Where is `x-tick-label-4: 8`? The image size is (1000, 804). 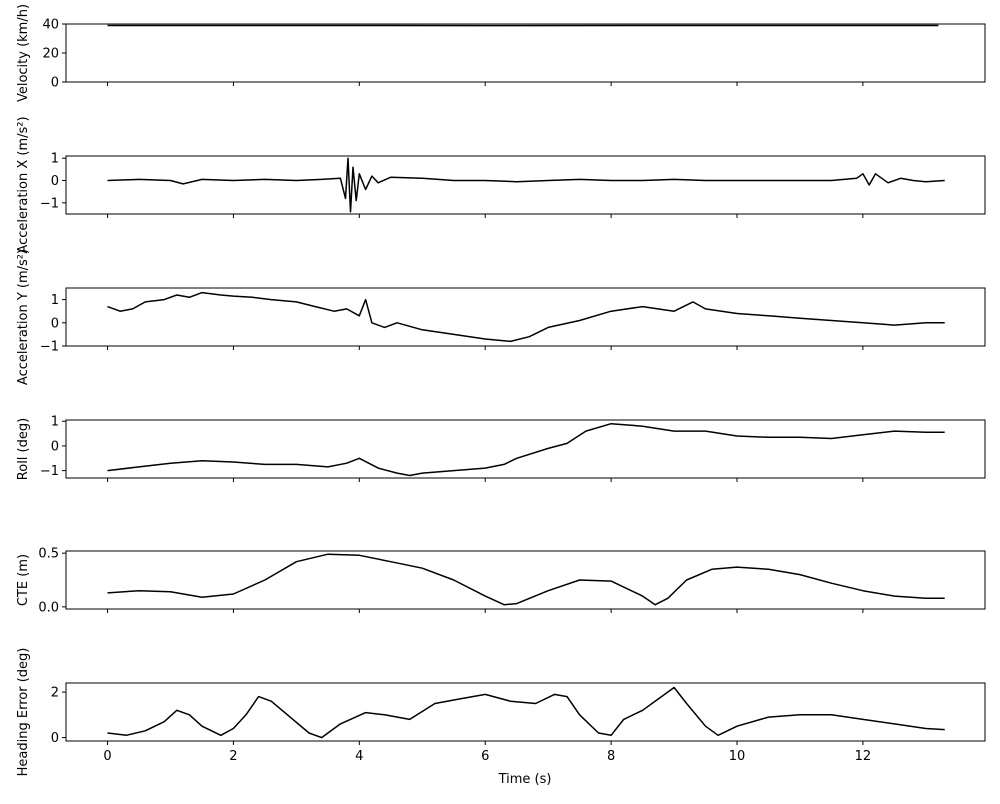
x-tick-label-4: 8 is located at coordinates (611, 756).